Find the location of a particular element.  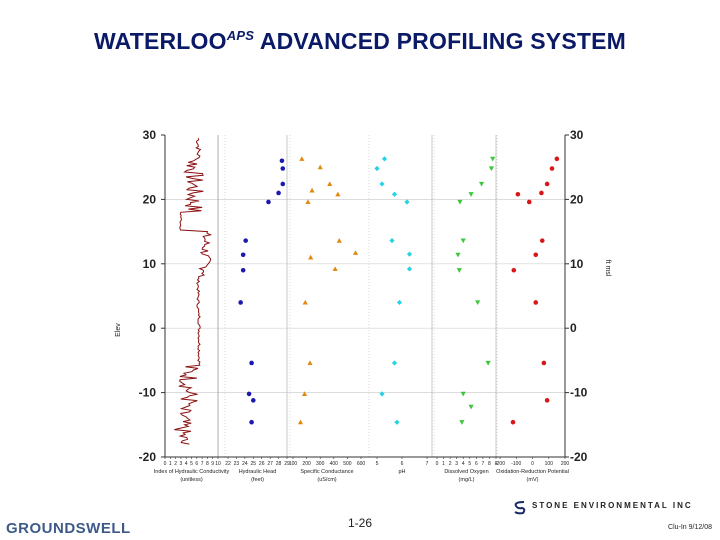

y-tick-label-right: 0 is located at coordinates (573, 328).